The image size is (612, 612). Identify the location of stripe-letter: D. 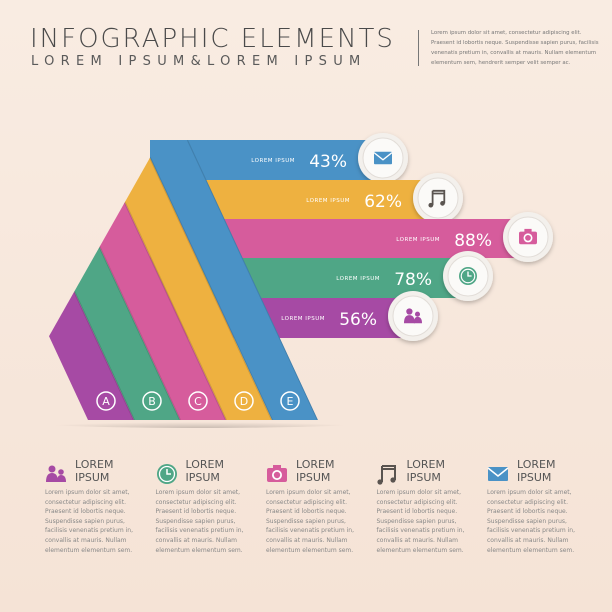
(244, 401).